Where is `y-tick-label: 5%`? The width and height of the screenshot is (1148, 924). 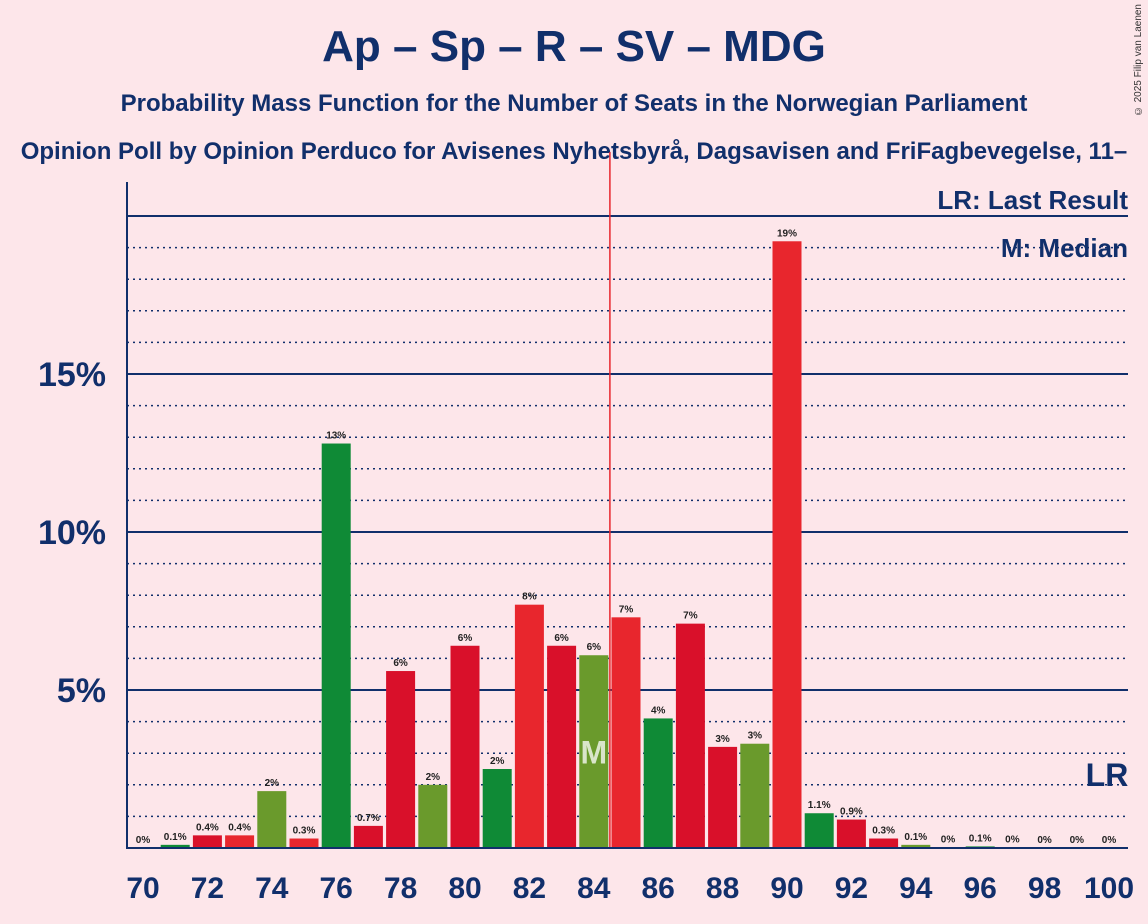 y-tick-label: 5% is located at coordinates (81, 691).